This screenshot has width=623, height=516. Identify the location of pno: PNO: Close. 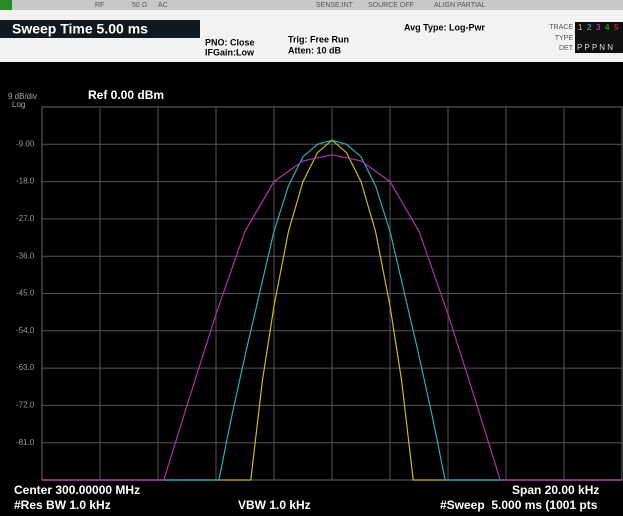
(230, 42).